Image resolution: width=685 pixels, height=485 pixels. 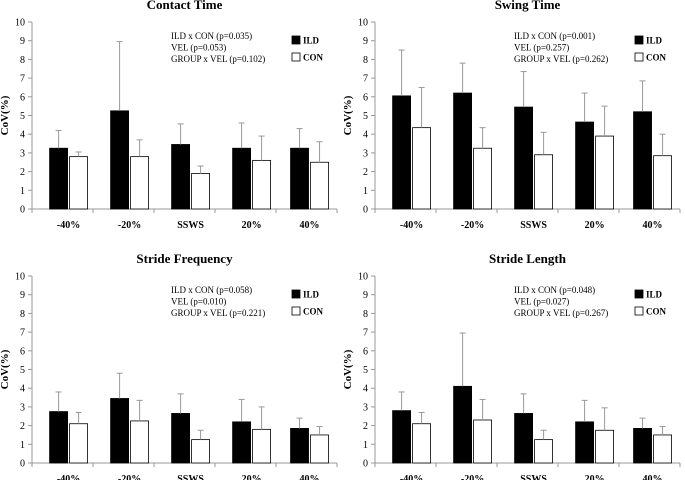 What do you see at coordinates (22, 153) in the screenshot?
I see `y-tick-label: 3` at bounding box center [22, 153].